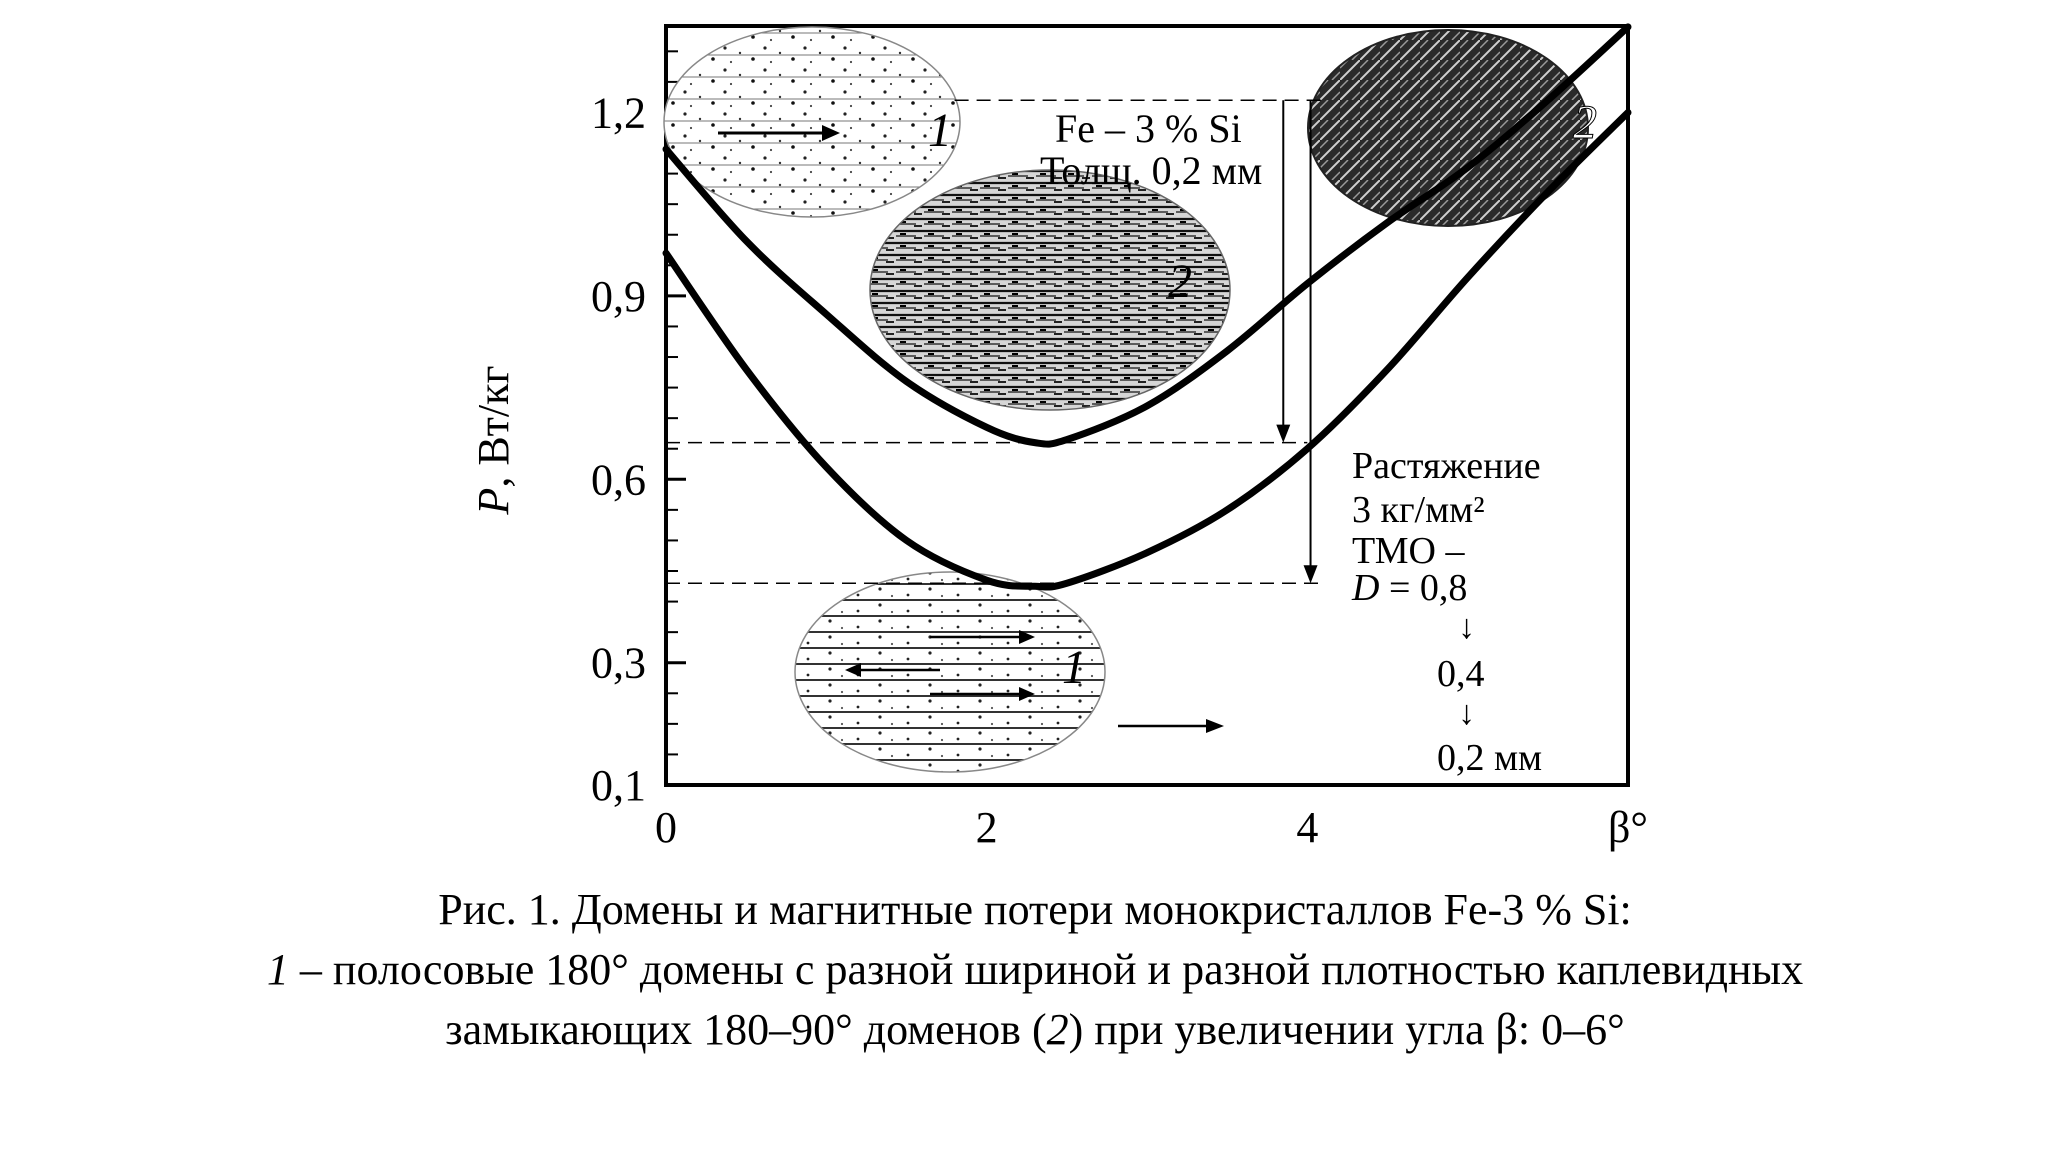  What do you see at coordinates (746, 1029) in the screenshot?
I see `caption-line-3-pre: замыкающих 180–90° доменов (` at bounding box center [746, 1029].